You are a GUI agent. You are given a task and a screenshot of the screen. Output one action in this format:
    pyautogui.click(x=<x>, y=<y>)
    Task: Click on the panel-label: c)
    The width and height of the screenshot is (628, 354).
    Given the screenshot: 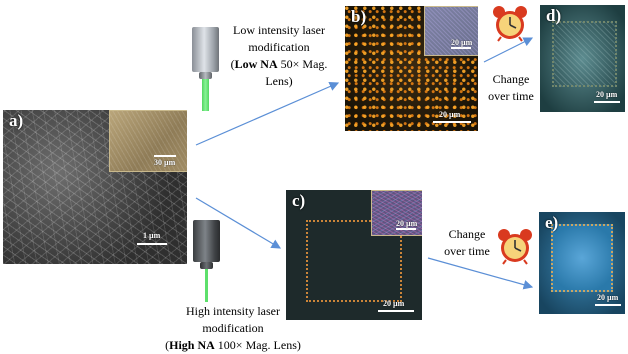 What is the action you would take?
    pyautogui.click(x=299, y=200)
    